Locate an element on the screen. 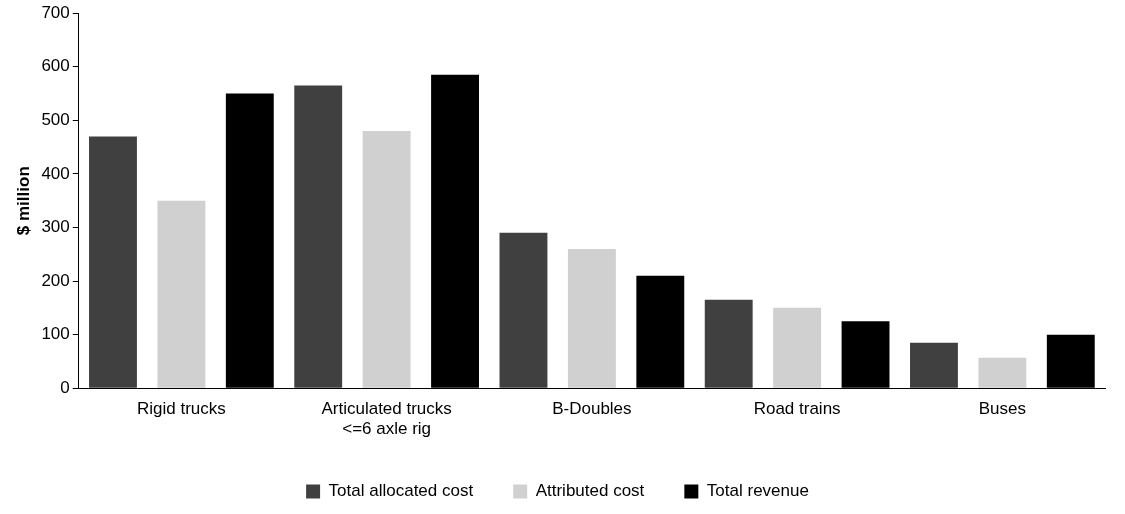 The image size is (1125, 514). y-tick-label: 500 is located at coordinates (55, 120).